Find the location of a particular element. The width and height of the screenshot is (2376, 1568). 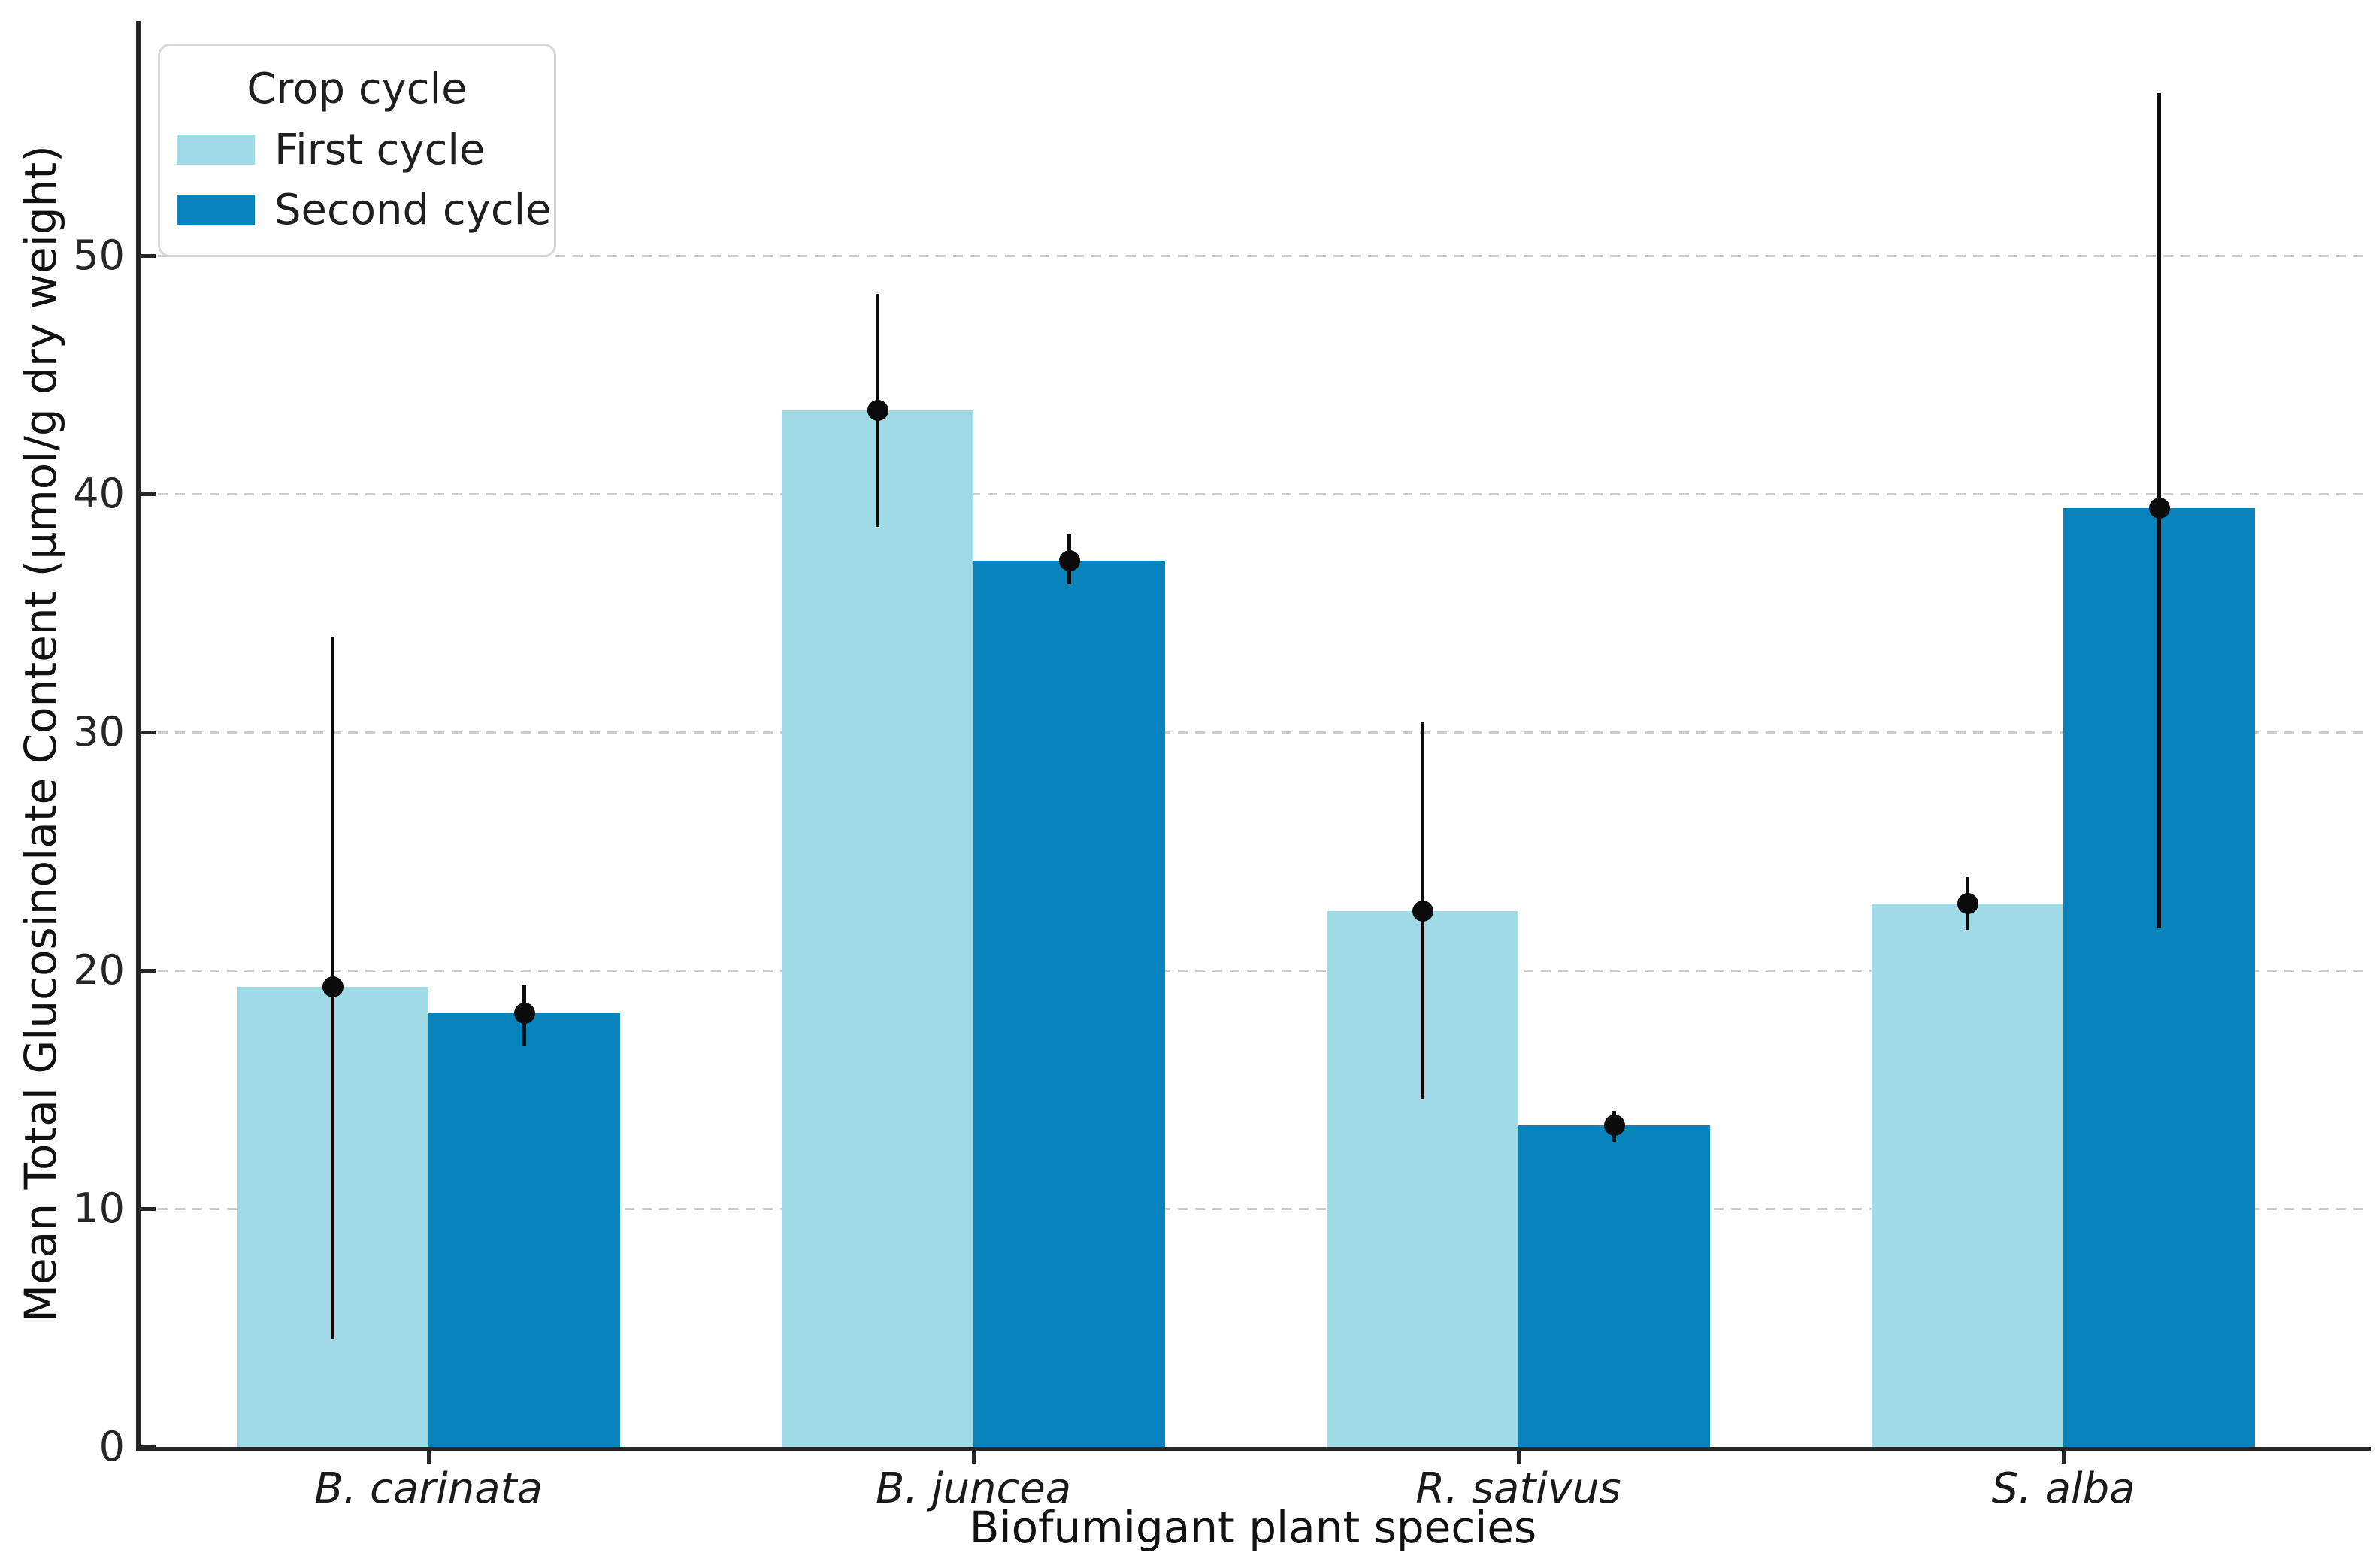

x-tick-mark-r-sativus is located at coordinates (1518, 1457).